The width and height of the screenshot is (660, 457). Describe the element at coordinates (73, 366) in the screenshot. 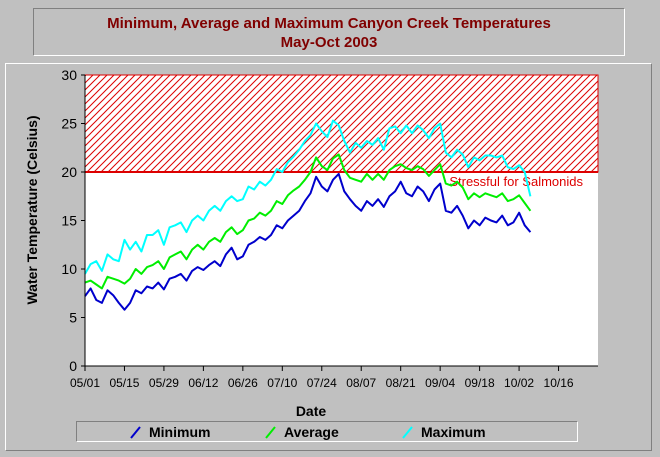

I see `y-tick-label: 0` at that location.